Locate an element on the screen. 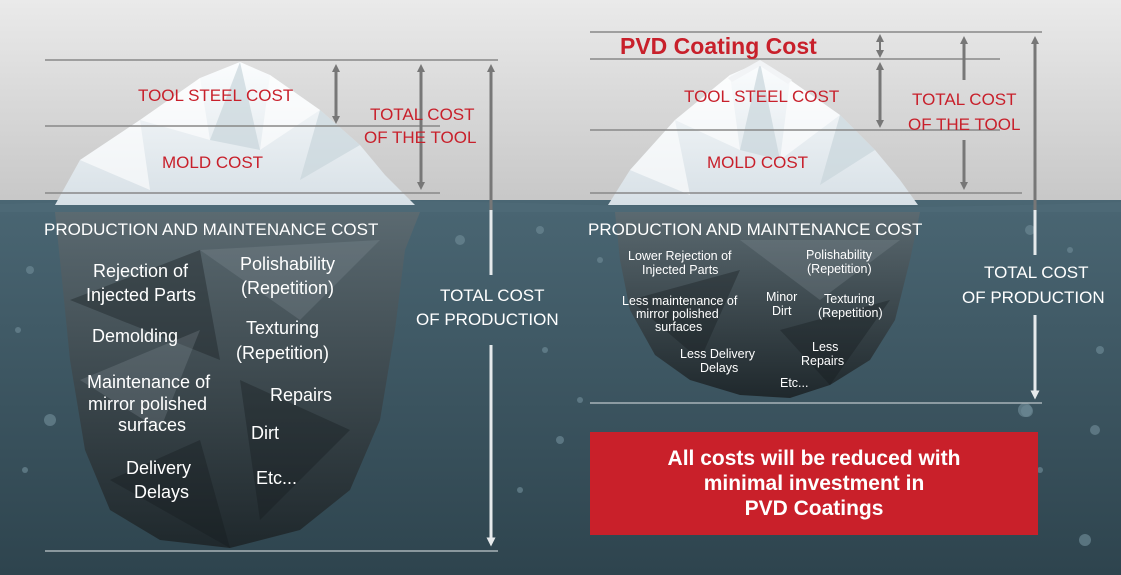 This screenshot has height=575, width=1121. right-tool-steel-cost-label: TOOL STEEL COST is located at coordinates (762, 96).